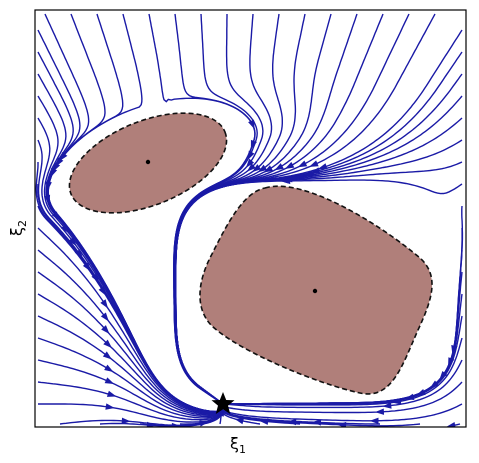 This screenshot has height=463, width=479. What do you see at coordinates (238, 445) in the screenshot?
I see `x-axis-label: ξ1` at bounding box center [238, 445].